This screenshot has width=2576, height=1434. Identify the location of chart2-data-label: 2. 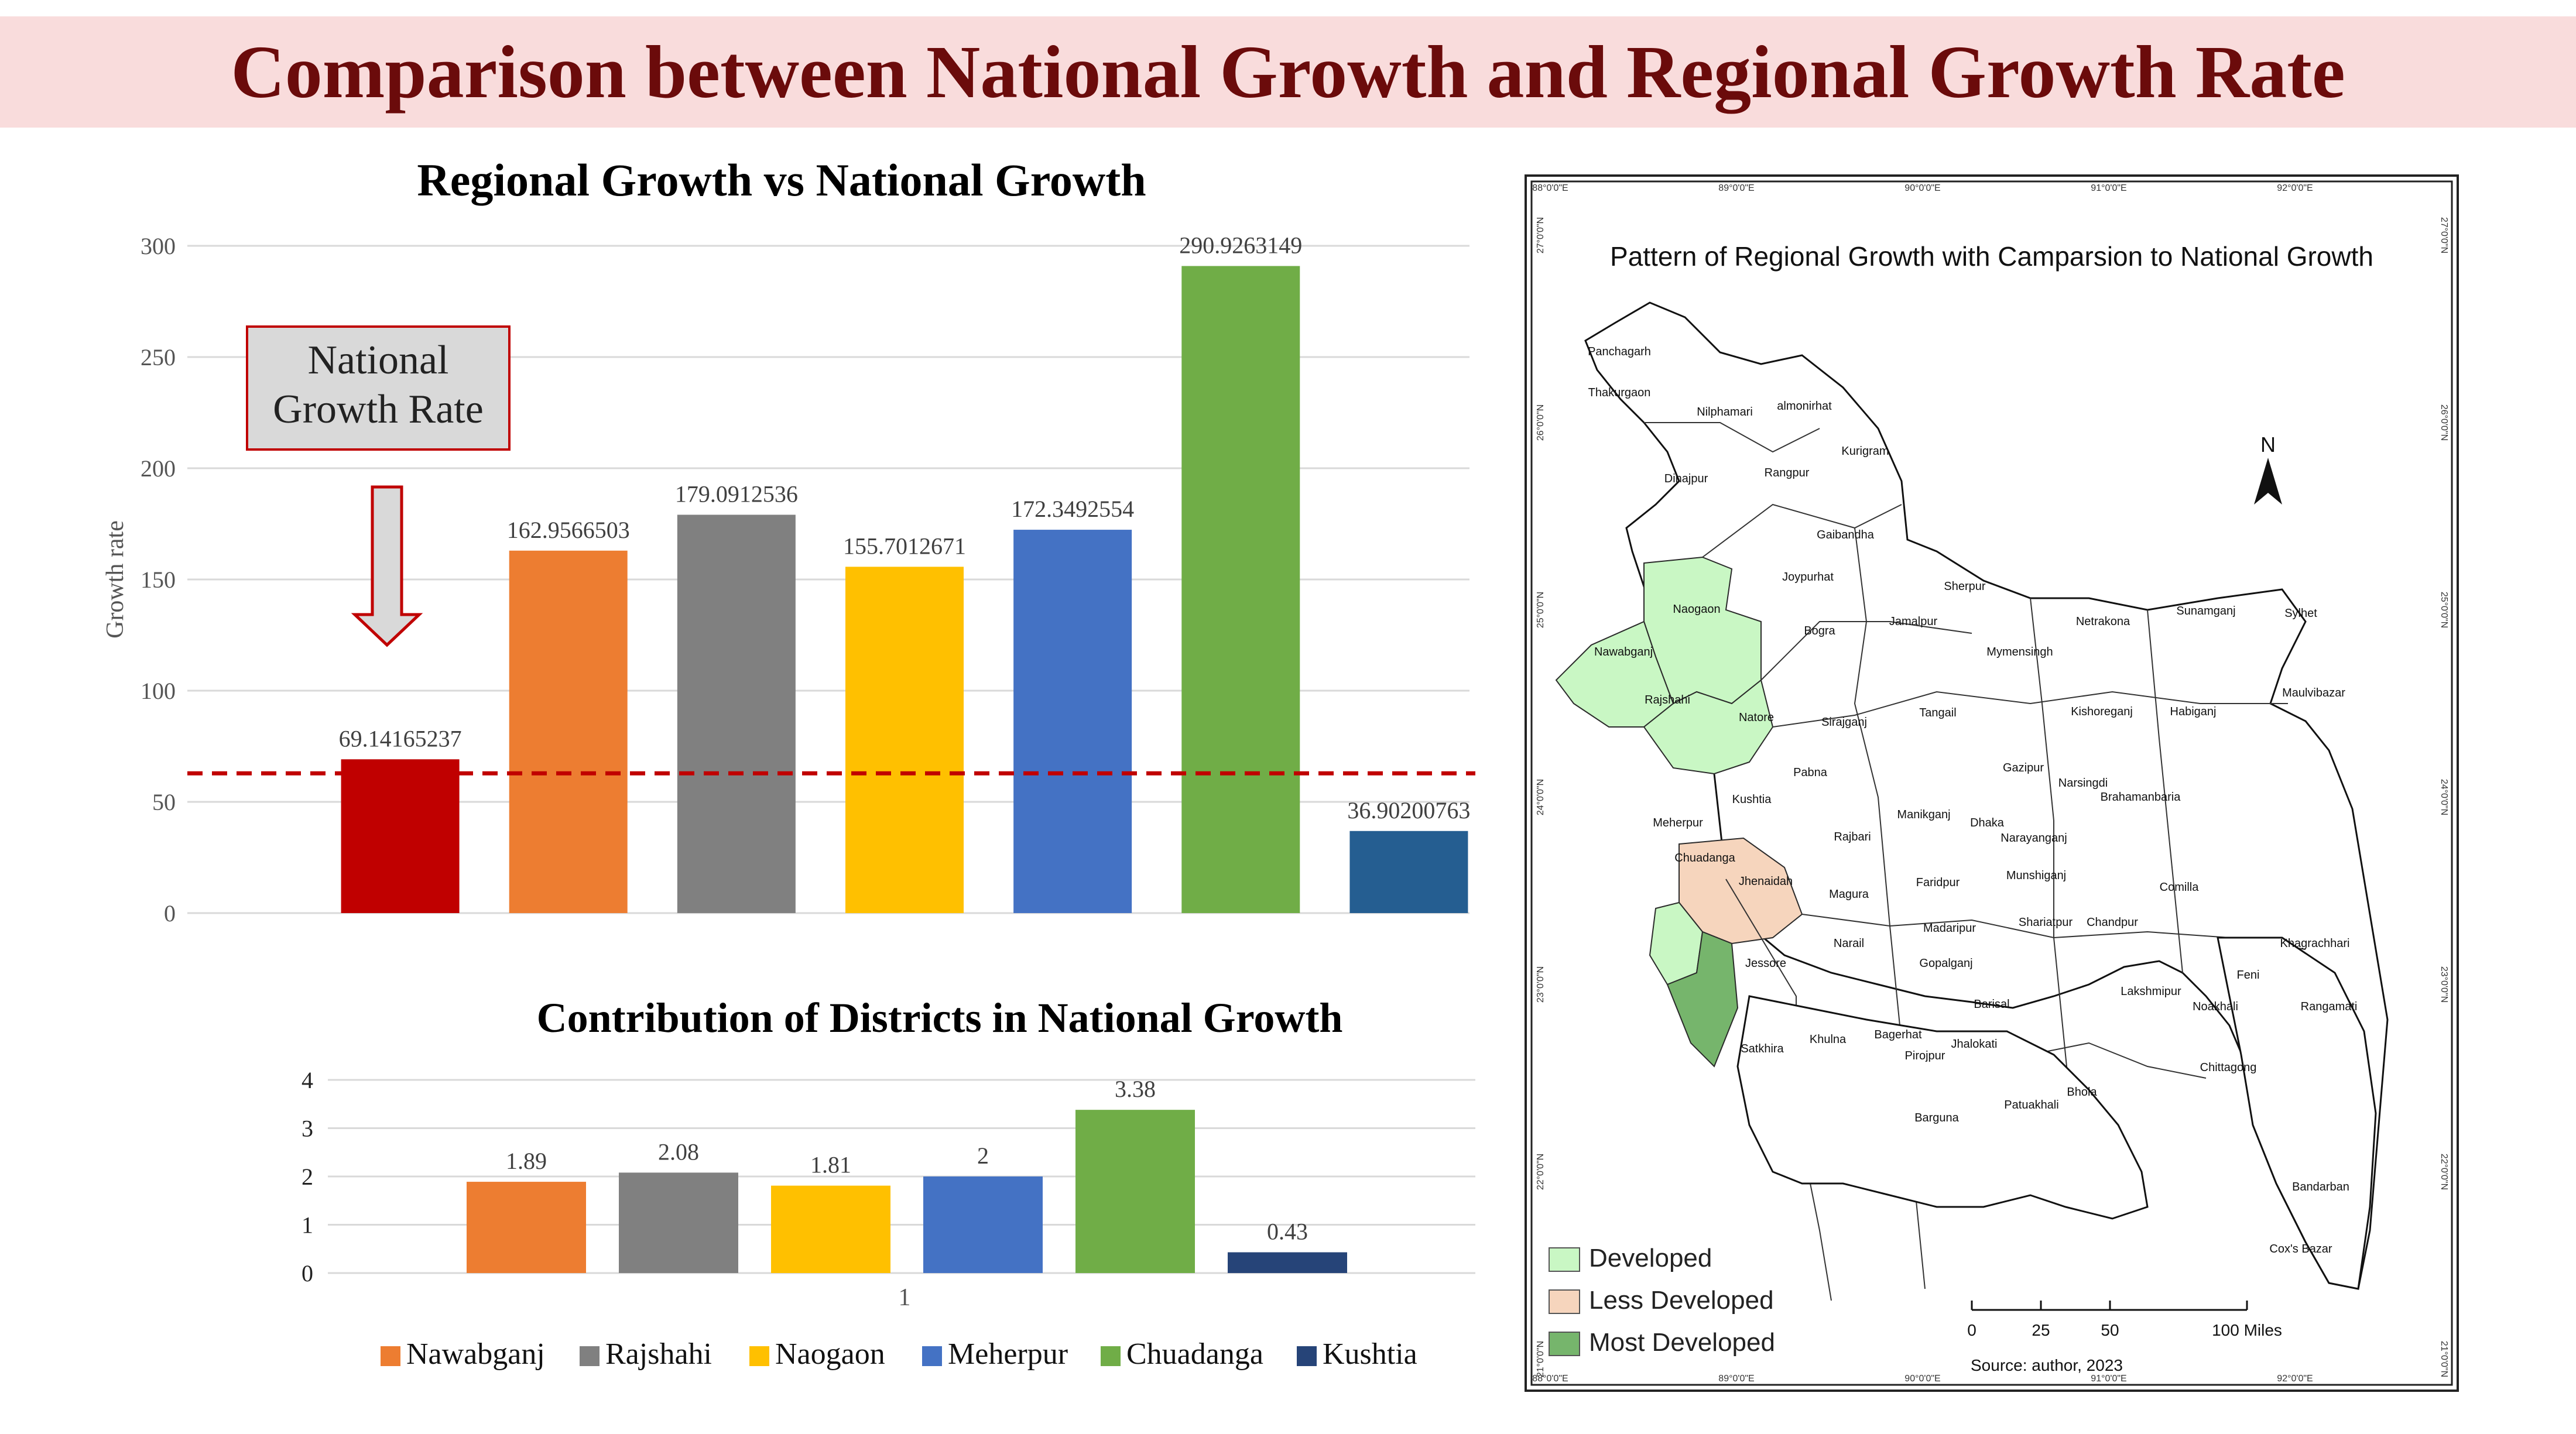
(983, 1156).